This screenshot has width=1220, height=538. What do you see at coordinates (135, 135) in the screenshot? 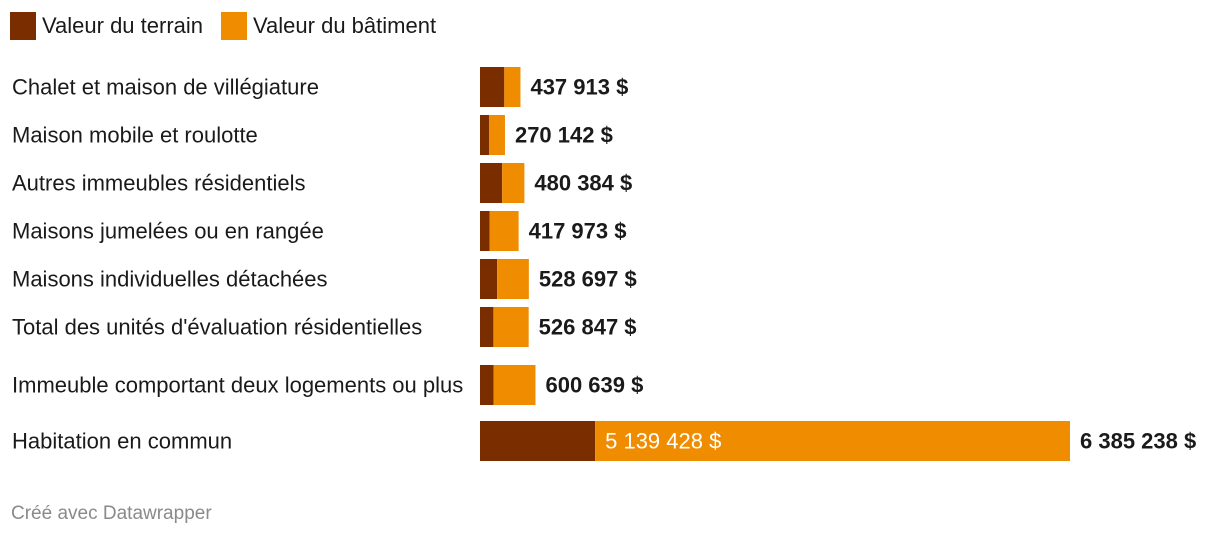
I see `category-label: Maison mobile et roulotte` at bounding box center [135, 135].